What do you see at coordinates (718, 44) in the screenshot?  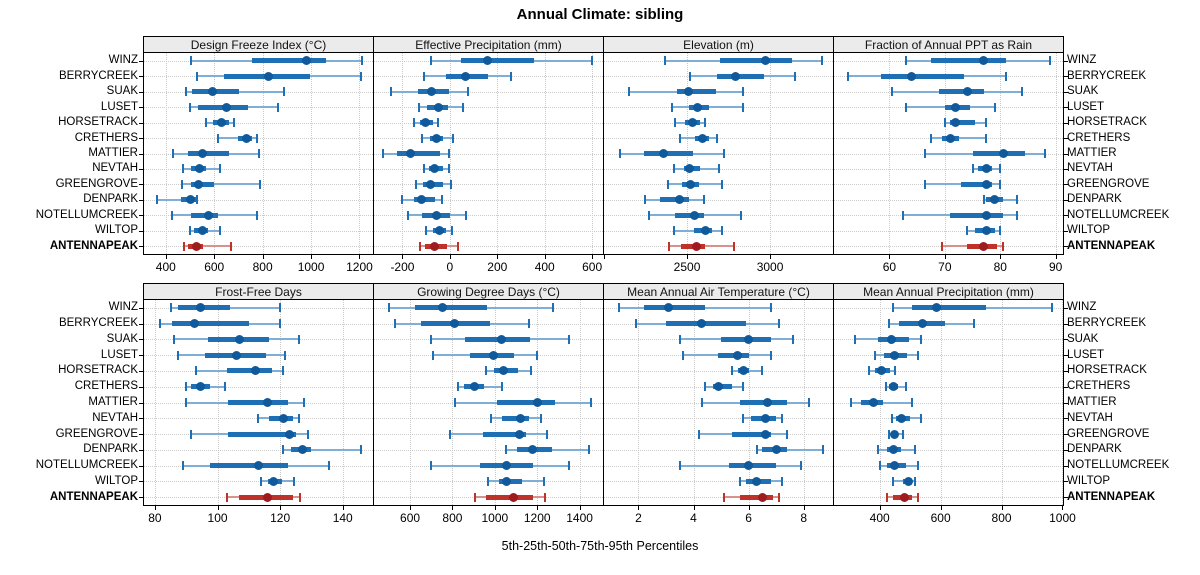 I see `panel-title: Elevation (m)` at bounding box center [718, 44].